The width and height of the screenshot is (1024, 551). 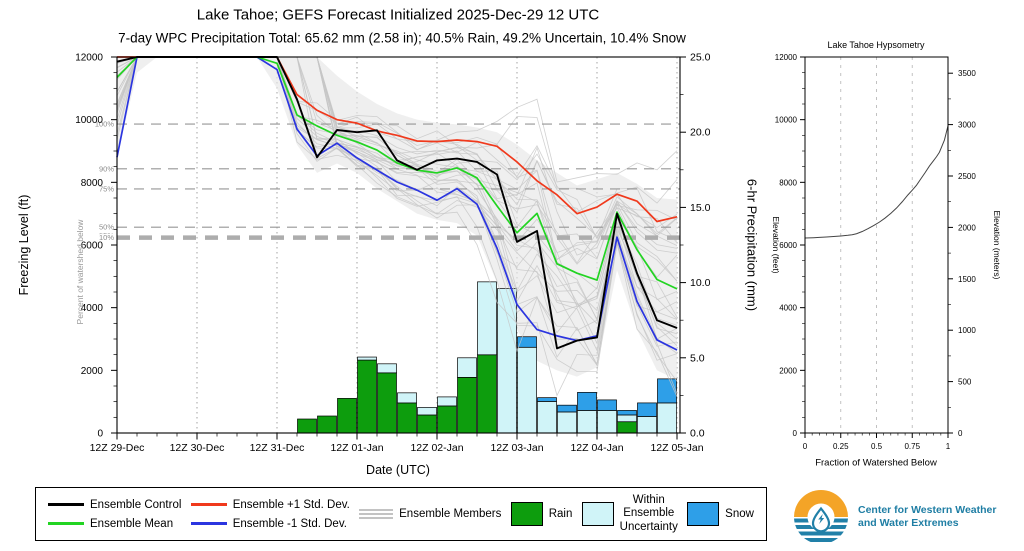 What do you see at coordinates (560, 514) in the screenshot?
I see `legend-label: Rain` at bounding box center [560, 514].